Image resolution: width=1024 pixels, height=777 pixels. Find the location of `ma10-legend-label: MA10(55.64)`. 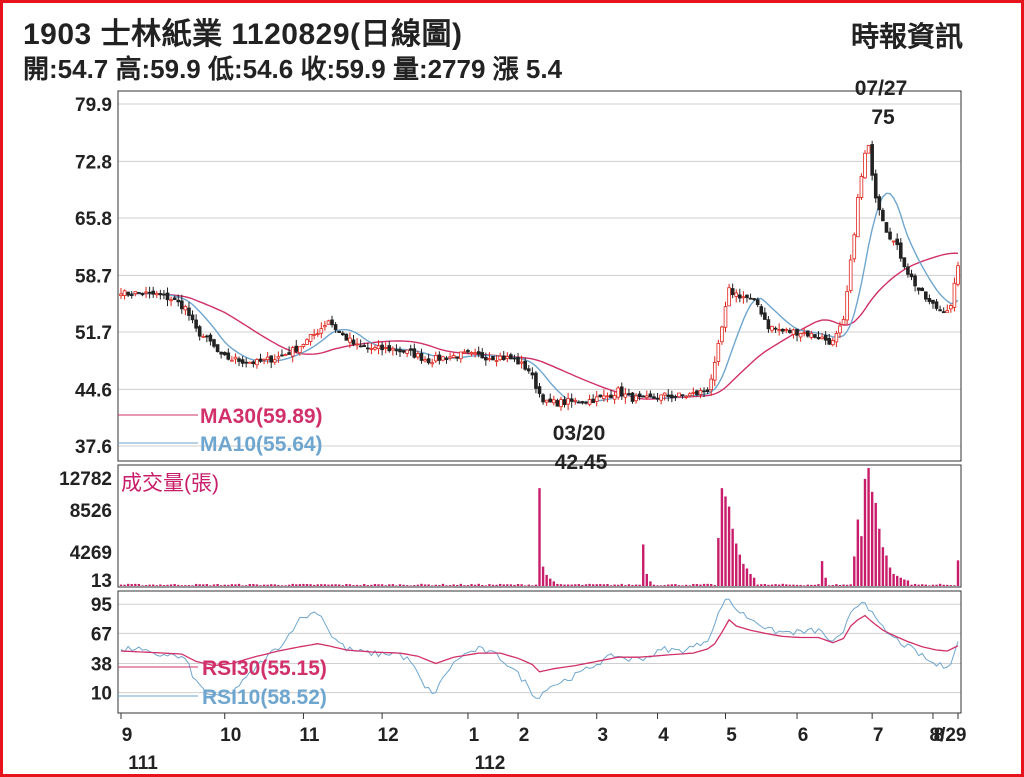

ma10-legend-label: MA10(55.64) is located at coordinates (261, 444).